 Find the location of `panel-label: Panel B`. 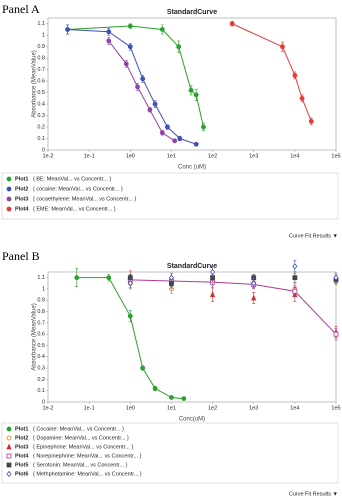

panel-label: Panel B is located at coordinates (21, 256).